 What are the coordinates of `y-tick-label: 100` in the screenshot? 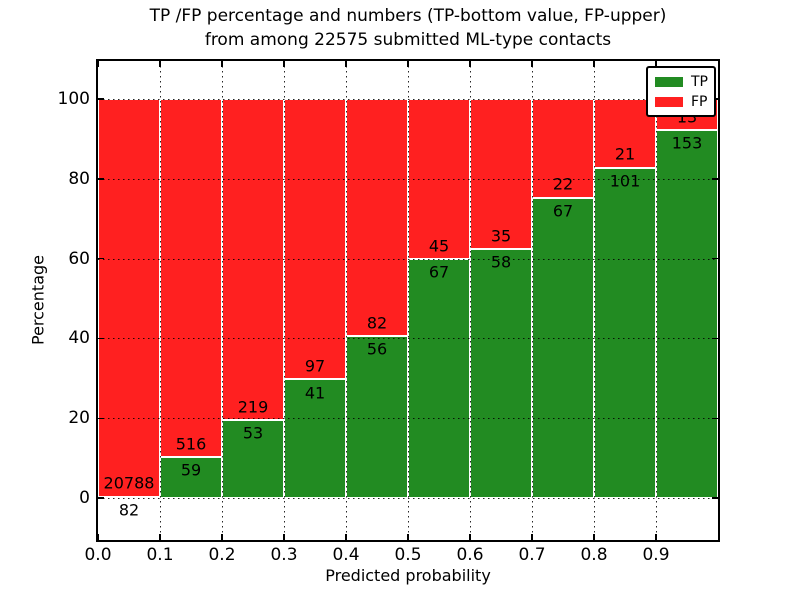 It's located at (73, 98).